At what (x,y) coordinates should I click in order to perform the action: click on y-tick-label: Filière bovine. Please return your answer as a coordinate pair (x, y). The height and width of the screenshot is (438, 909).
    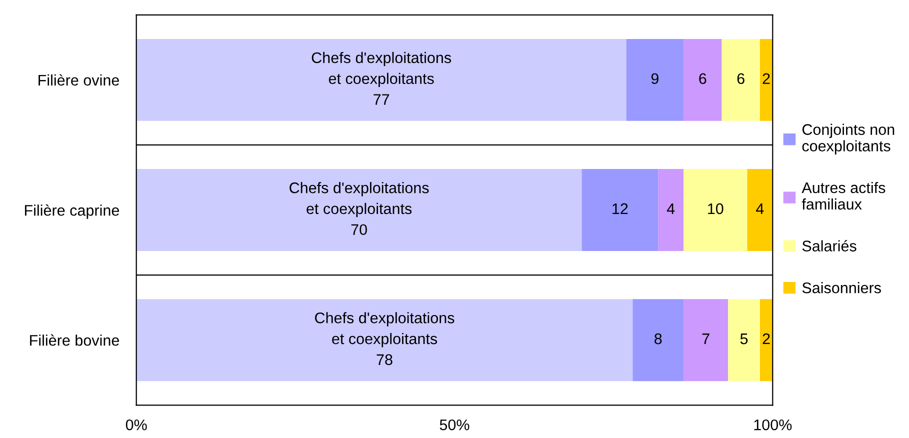
    Looking at the image, I should click on (75, 340).